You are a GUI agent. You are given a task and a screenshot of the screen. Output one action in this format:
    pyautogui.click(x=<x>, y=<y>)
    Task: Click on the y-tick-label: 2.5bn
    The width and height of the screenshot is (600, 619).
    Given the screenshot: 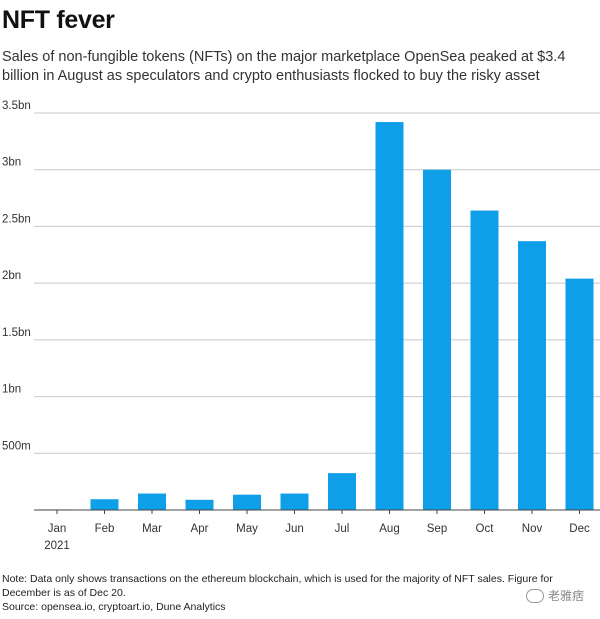 What is the action you would take?
    pyautogui.click(x=16, y=219)
    